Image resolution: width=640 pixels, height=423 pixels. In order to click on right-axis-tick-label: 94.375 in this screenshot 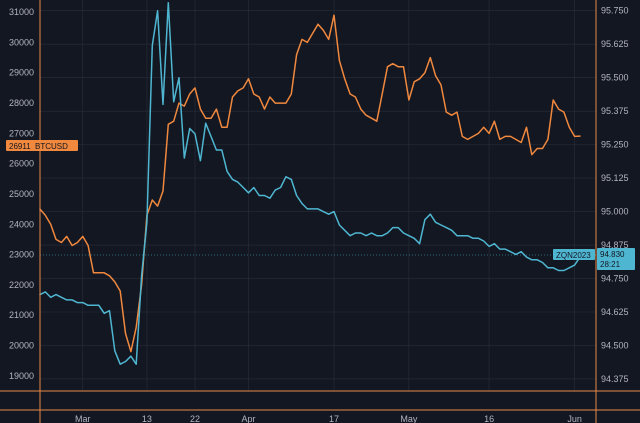, I will do `click(615, 379)`.